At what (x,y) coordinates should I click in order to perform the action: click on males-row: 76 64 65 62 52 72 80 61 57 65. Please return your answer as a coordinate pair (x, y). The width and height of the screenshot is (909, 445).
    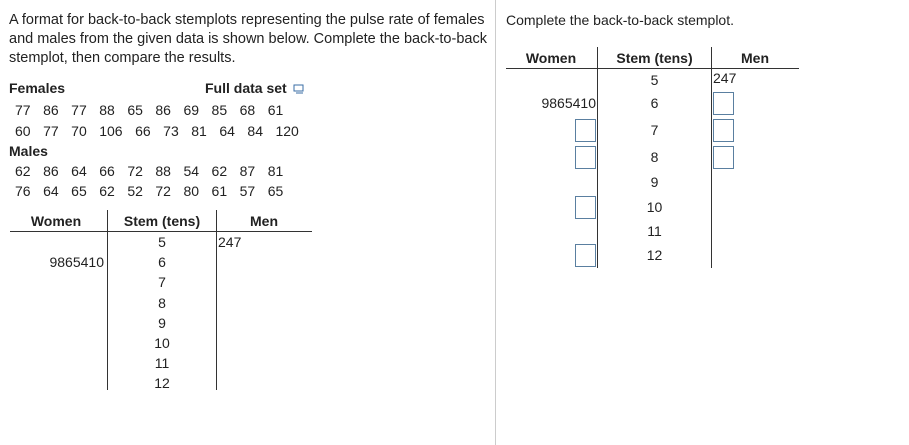
    Looking at the image, I should click on (155, 191).